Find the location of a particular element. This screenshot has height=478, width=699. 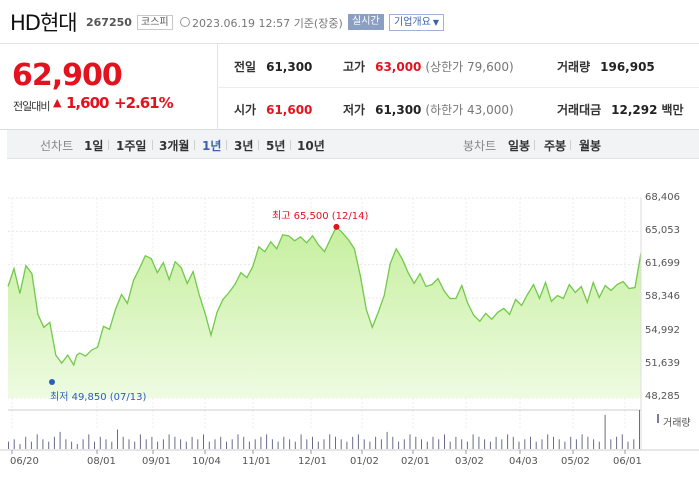

prev-close-value: 61,300 is located at coordinates (289, 67).